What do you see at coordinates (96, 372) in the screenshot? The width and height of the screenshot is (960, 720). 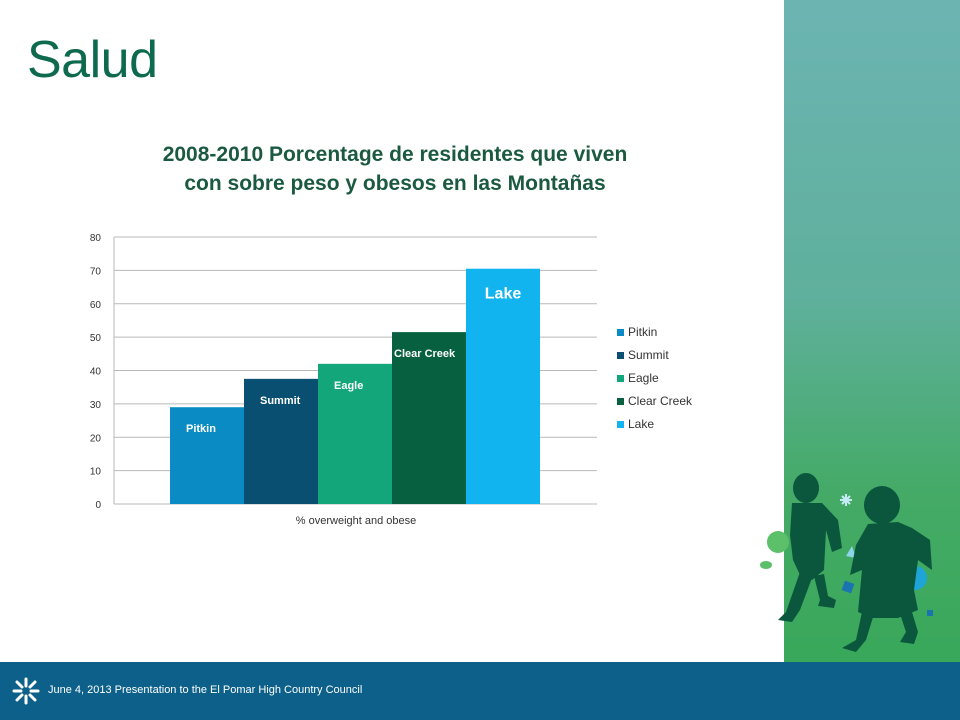 I see `y-tick-label: 40` at bounding box center [96, 372].